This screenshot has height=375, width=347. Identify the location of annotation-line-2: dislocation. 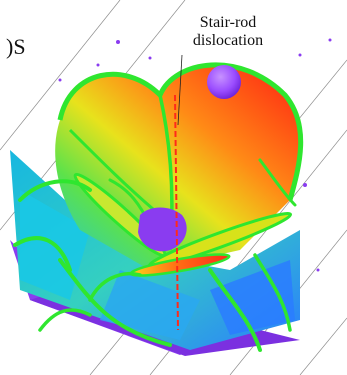
(228, 40).